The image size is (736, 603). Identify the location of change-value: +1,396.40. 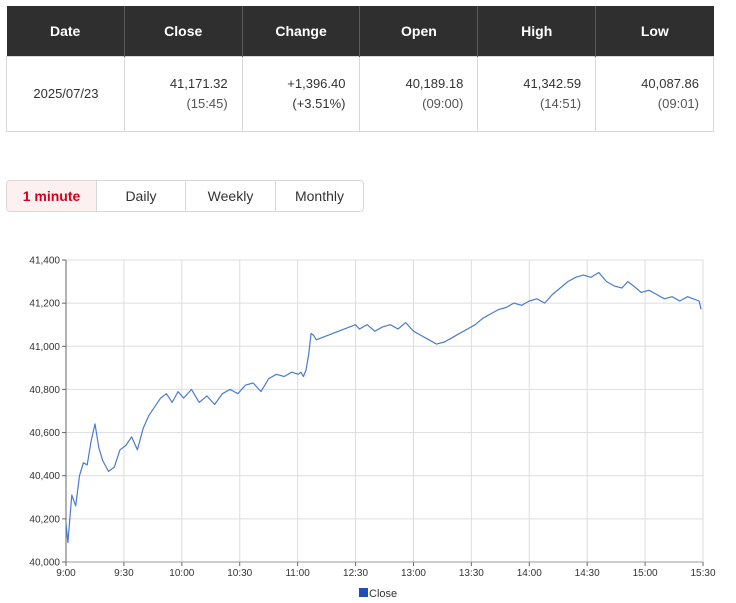
(316, 83).